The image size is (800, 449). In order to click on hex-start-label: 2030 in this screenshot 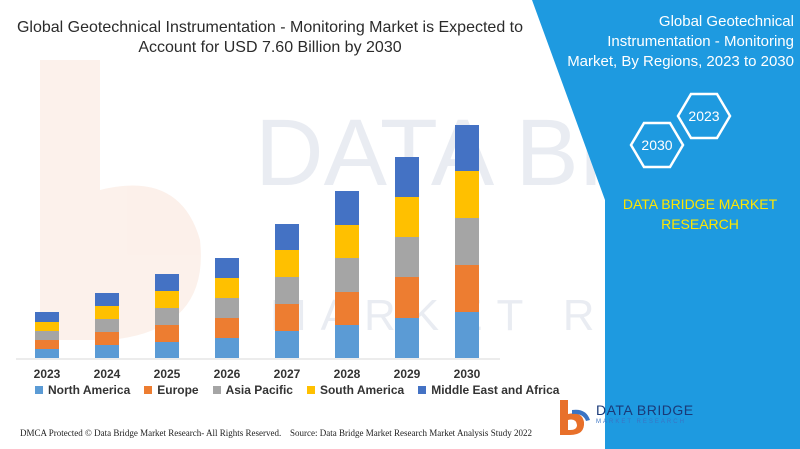, I will do `click(656, 145)`.